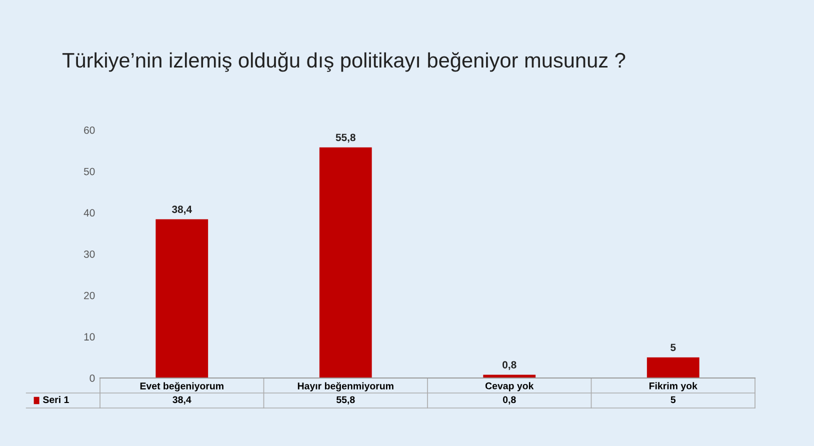 This screenshot has height=446, width=814. What do you see at coordinates (89, 213) in the screenshot?
I see `y-tick-label: 40` at bounding box center [89, 213].